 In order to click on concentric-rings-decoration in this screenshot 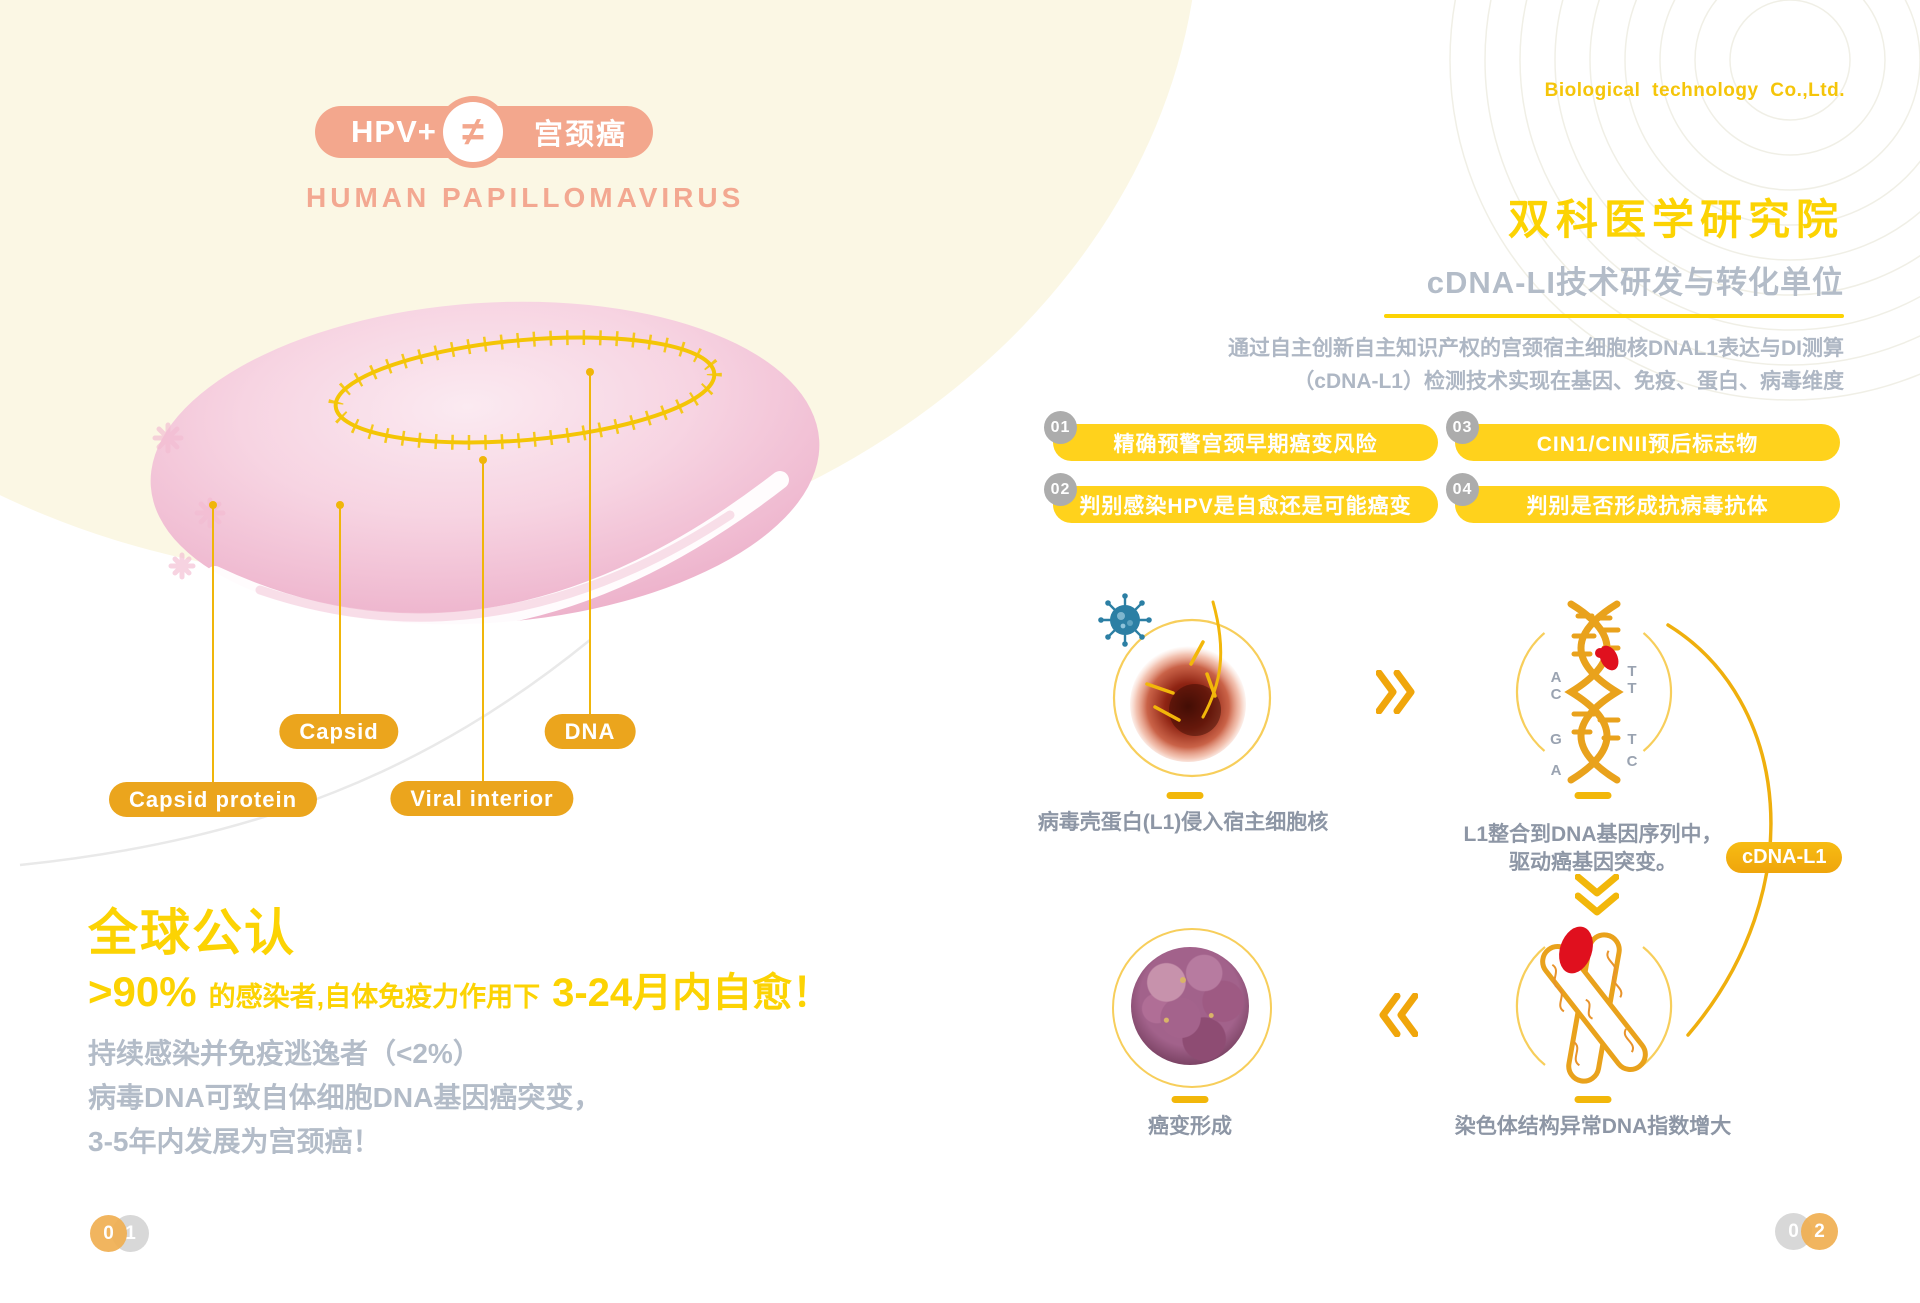, I will do `click(1684, 200)`.